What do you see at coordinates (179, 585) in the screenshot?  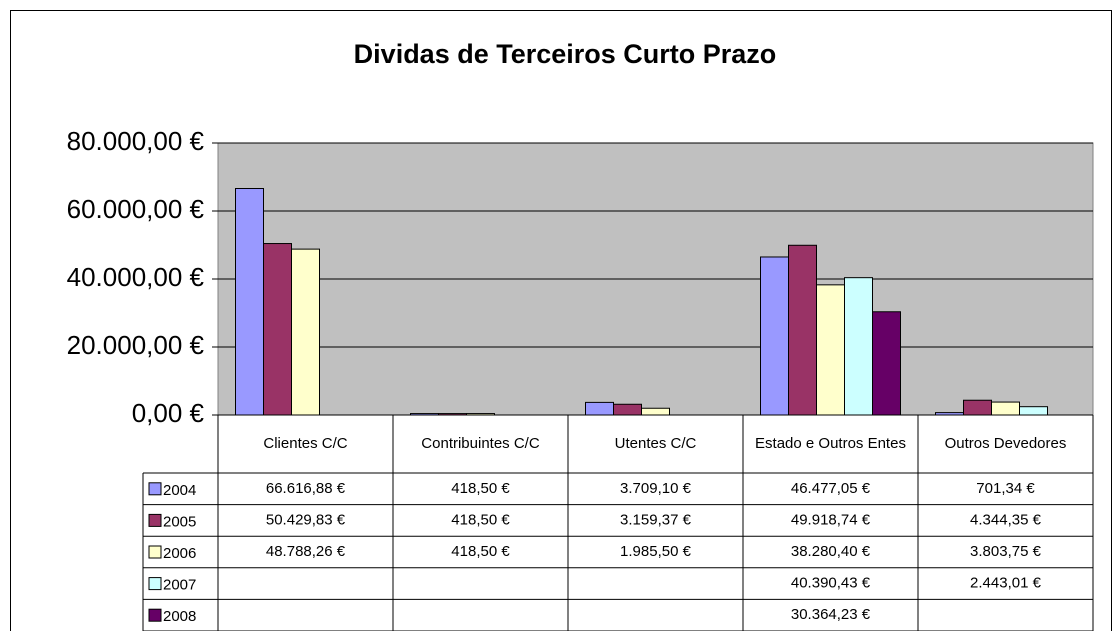 I see `legend-label: 2007` at bounding box center [179, 585].